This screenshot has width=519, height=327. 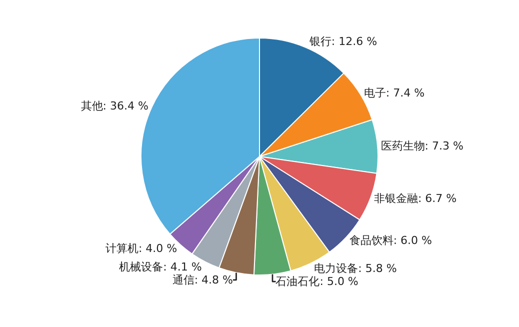 What do you see at coordinates (422, 146) in the screenshot?
I see `slice-label: 医药生物: 7.3 %` at bounding box center [422, 146].